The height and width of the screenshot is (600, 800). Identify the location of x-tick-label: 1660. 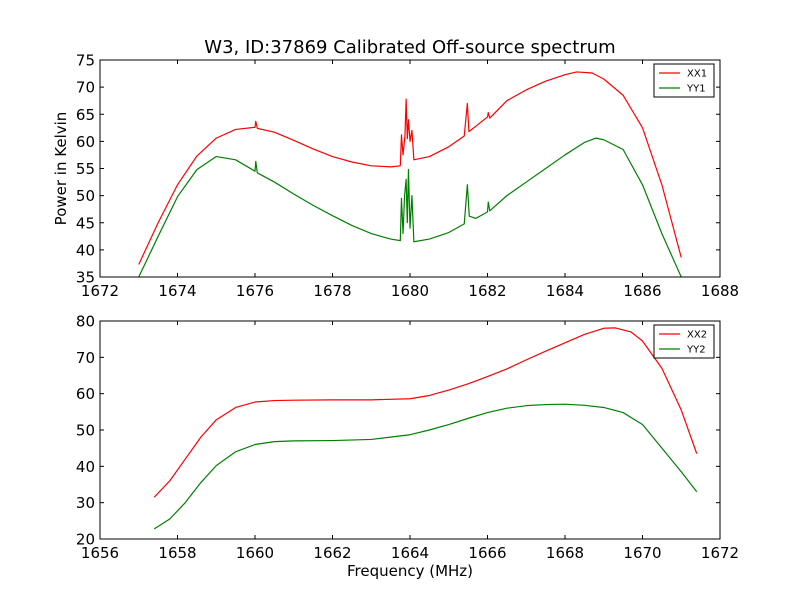
(255, 553).